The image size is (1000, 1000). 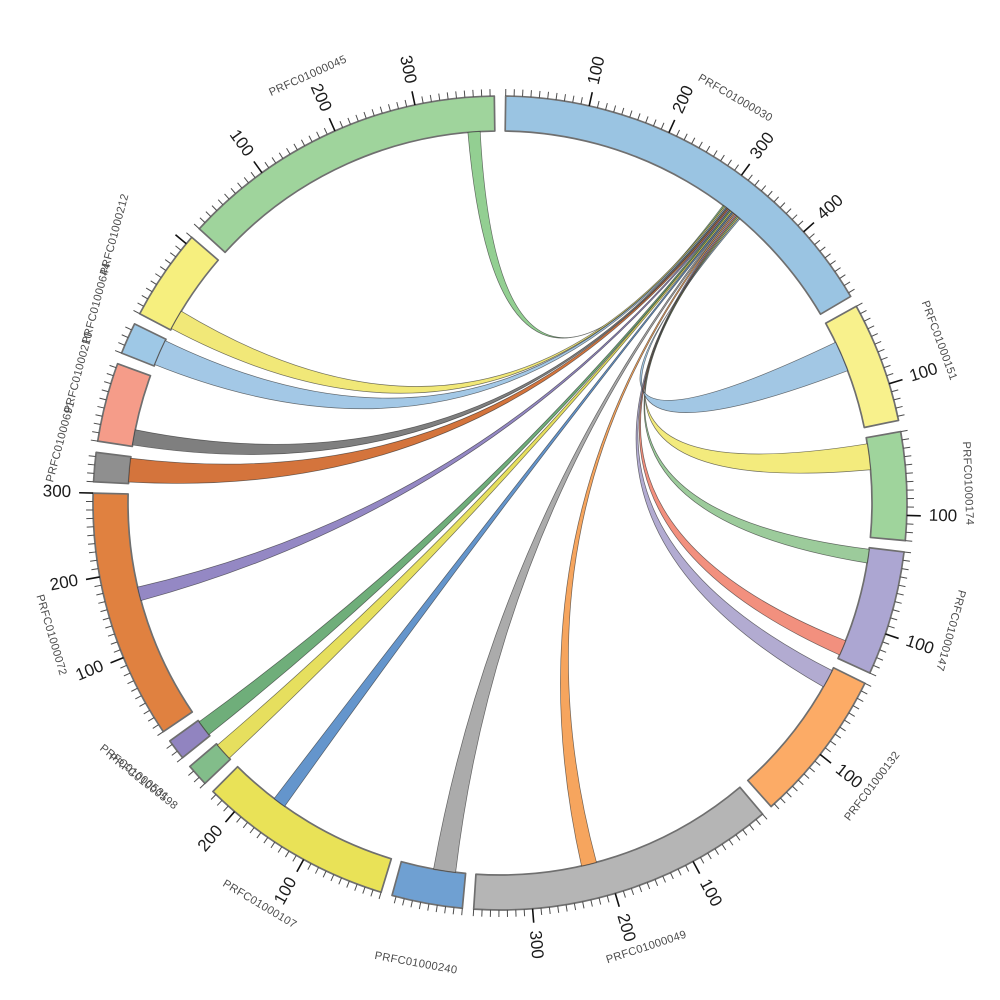 I want to click on sector-label-PRFC01000212: PRFC01000212, so click(x=114, y=234).